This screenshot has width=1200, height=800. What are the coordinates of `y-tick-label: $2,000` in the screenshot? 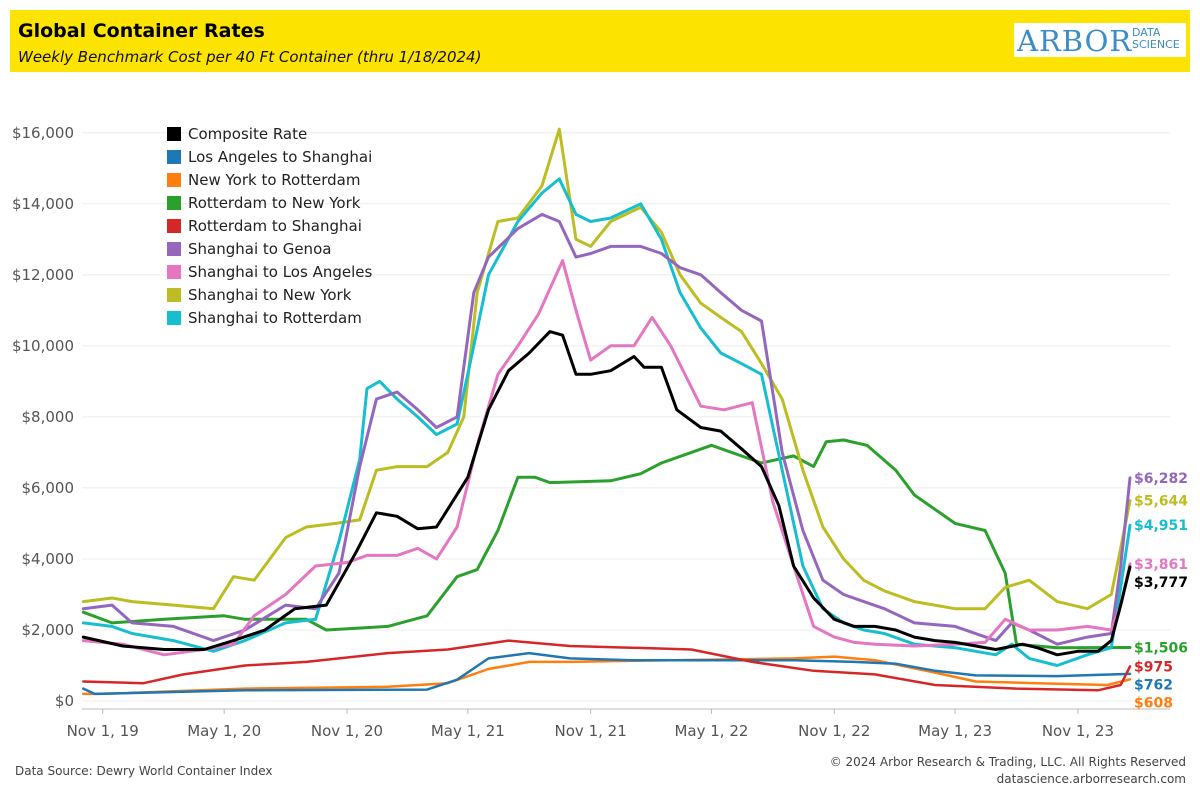 It's located at (48, 630).